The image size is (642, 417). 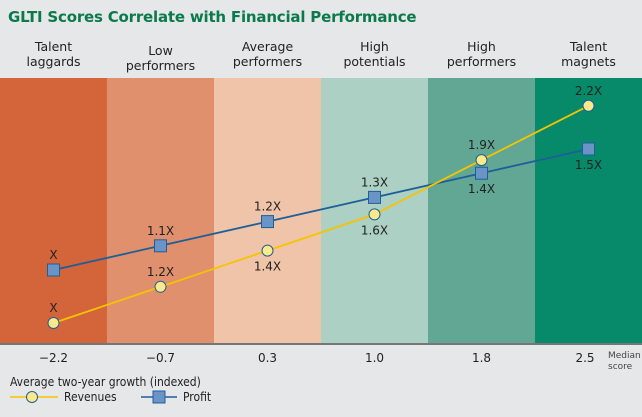 I want to click on tick-label: 0.3, so click(x=267, y=358).